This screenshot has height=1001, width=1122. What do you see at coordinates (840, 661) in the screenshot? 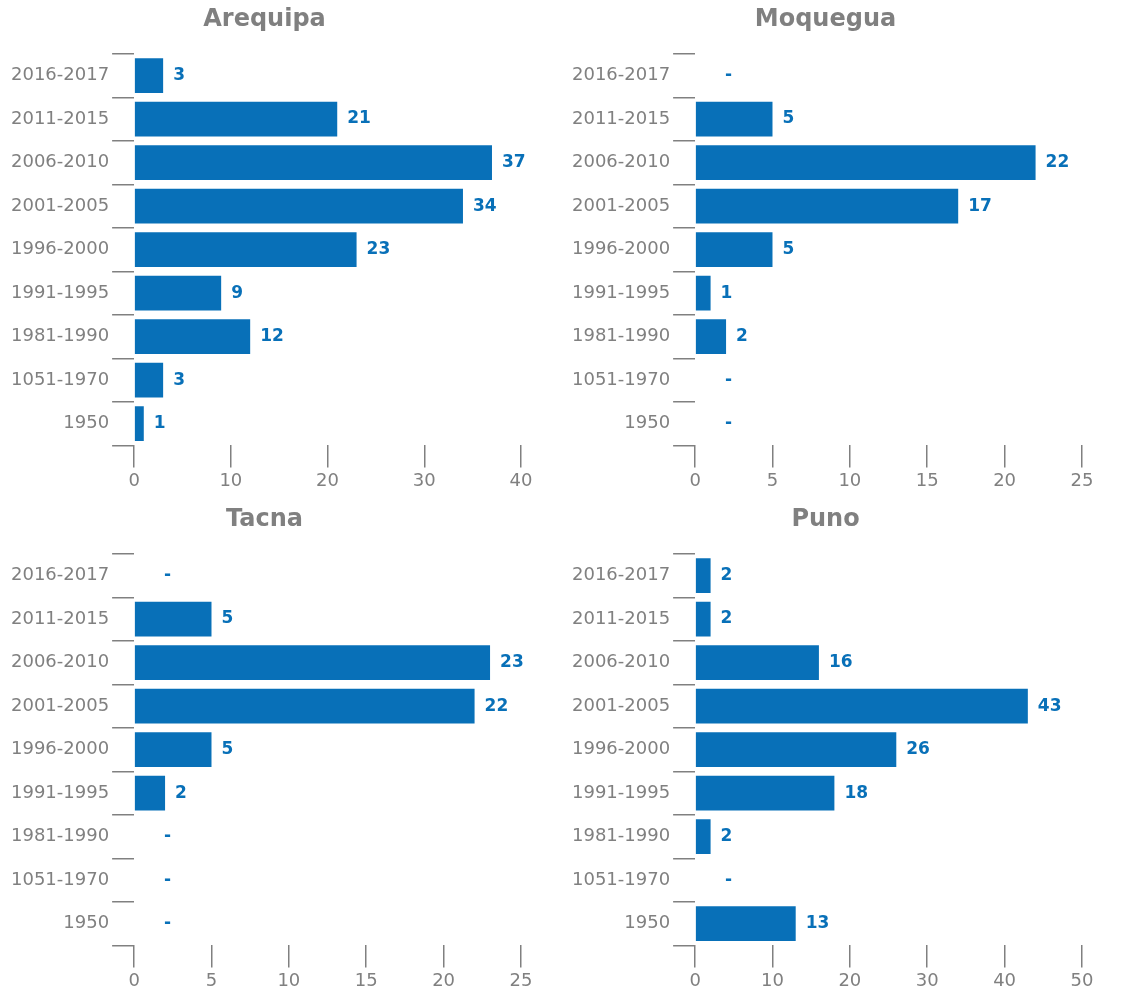
I see `data-label: 16` at bounding box center [840, 661].